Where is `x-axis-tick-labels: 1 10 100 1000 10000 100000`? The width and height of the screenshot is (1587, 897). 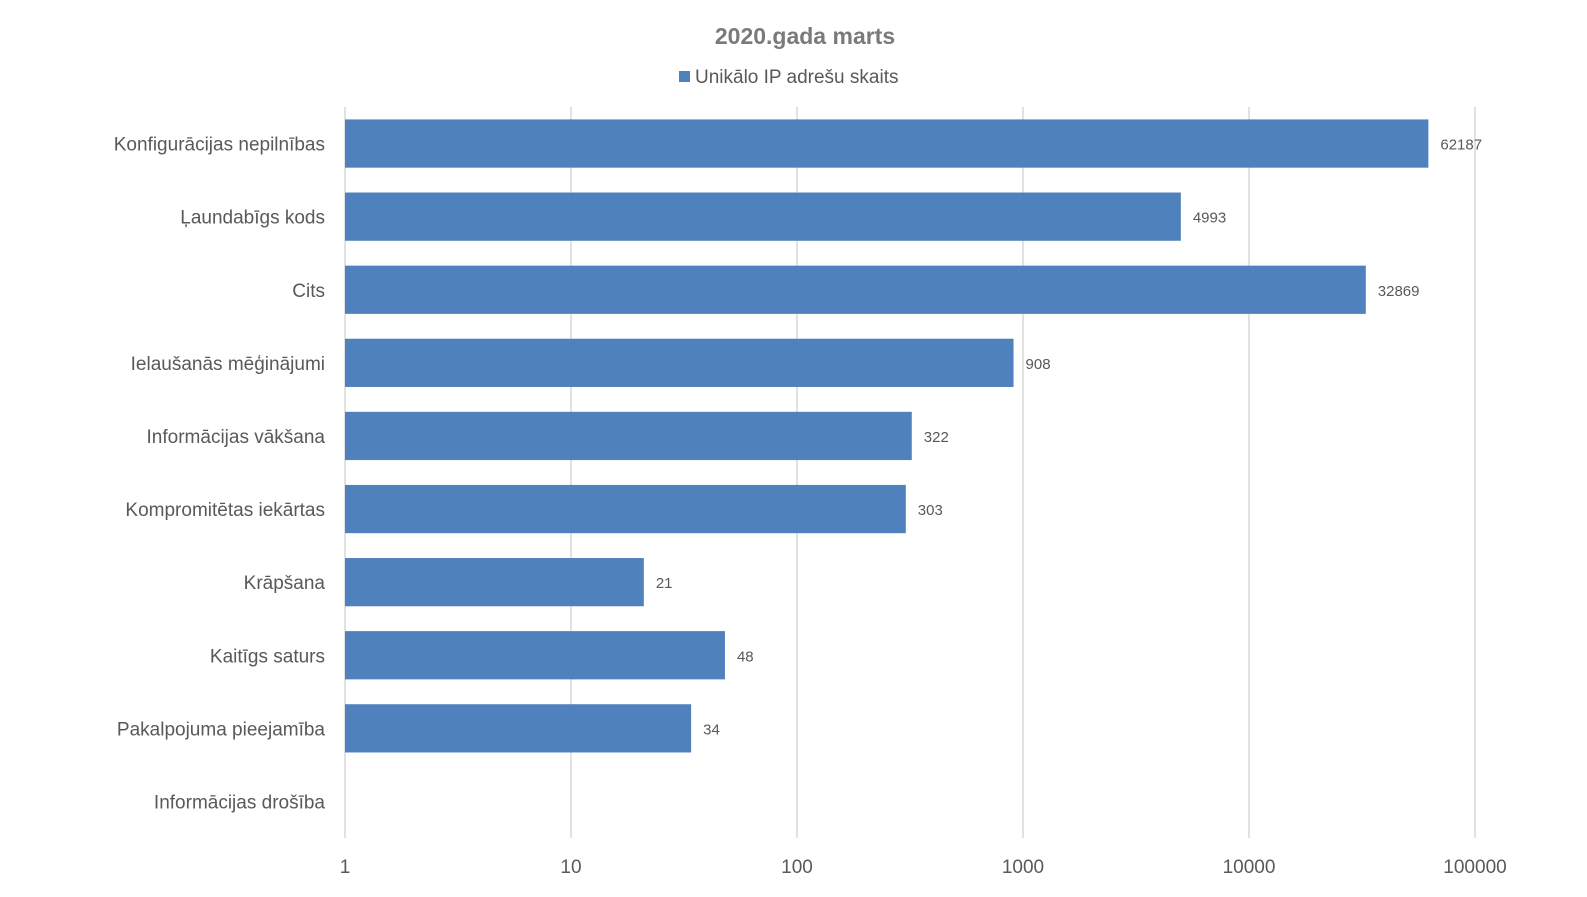
x-axis-tick-labels: 1 10 100 1000 10000 100000 is located at coordinates (923, 867).